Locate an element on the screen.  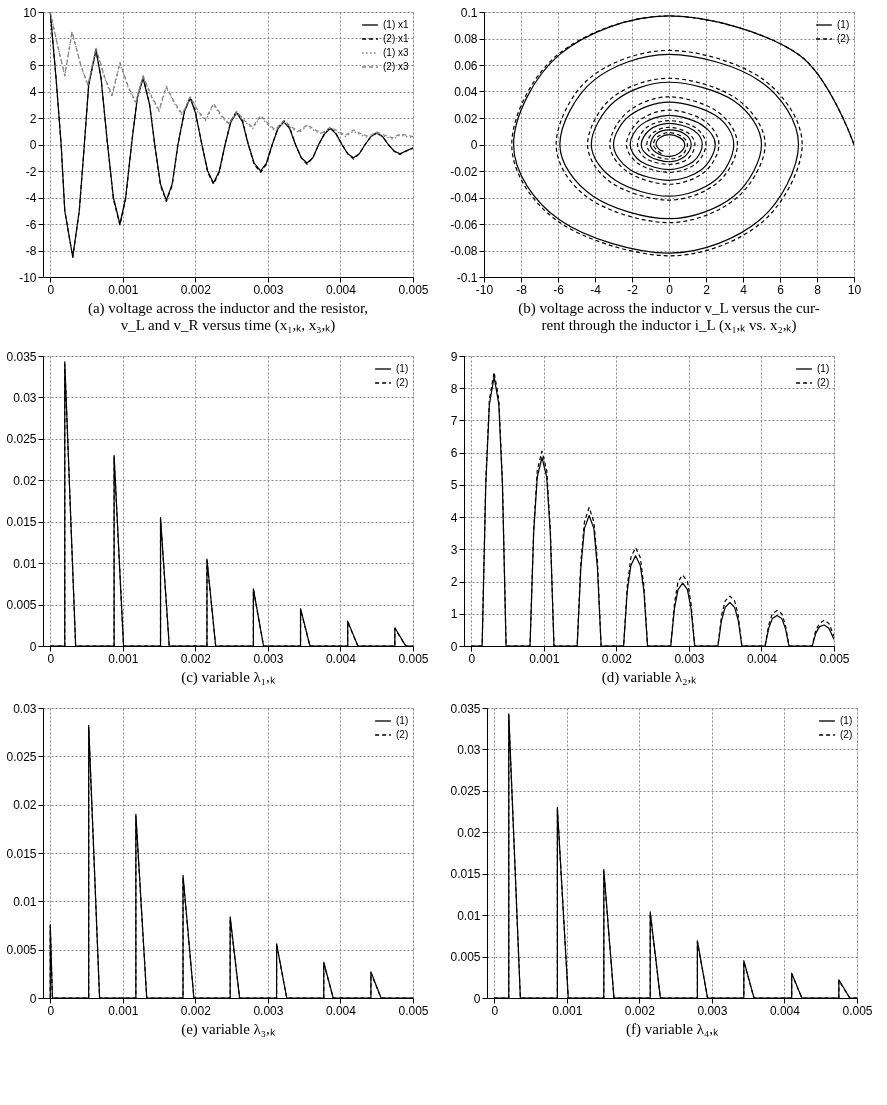
y-tick-label: 10 is located at coordinates (30, 12).